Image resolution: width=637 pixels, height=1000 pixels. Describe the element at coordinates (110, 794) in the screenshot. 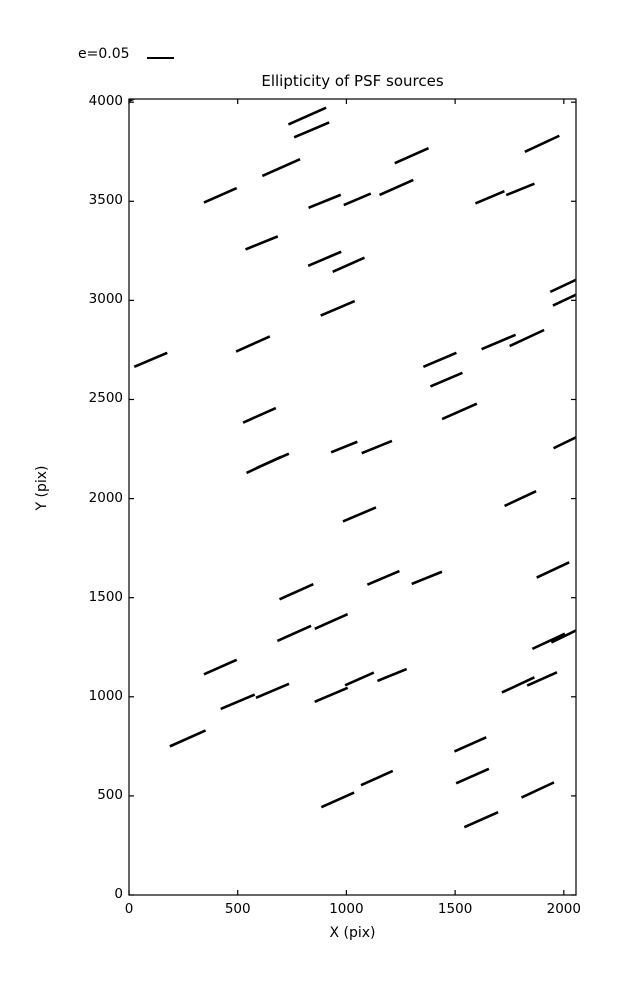

I see `y-tick-label: 500` at that location.